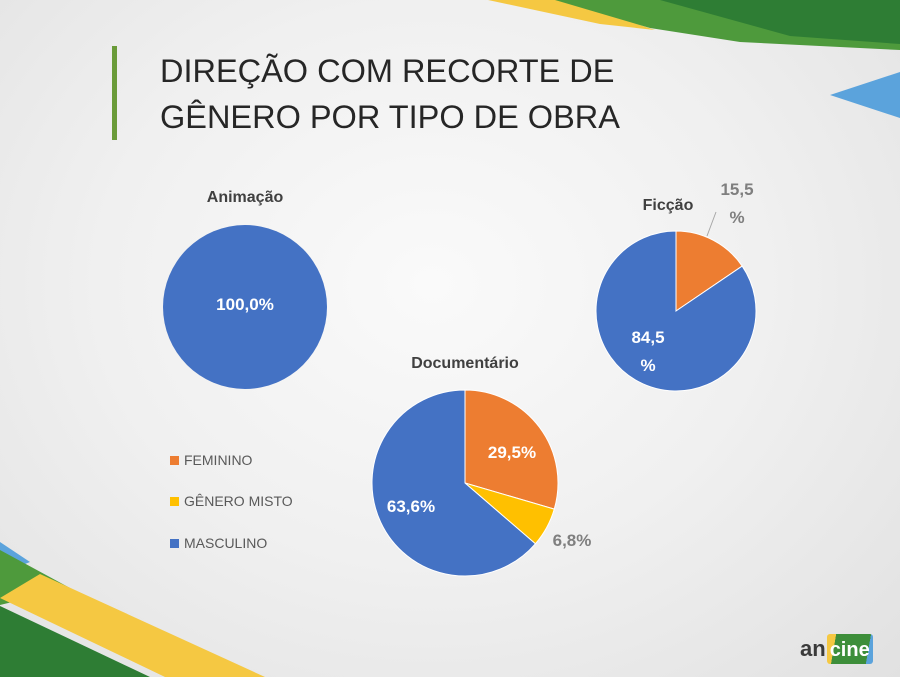  Describe the element at coordinates (245, 197) in the screenshot. I see `chart-title-animacao: Animação` at that location.